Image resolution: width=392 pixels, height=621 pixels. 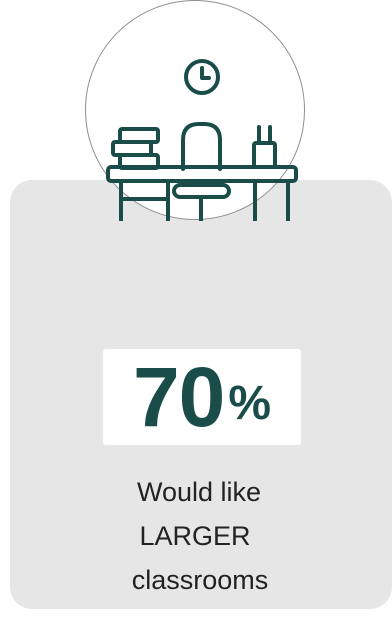 I want to click on caption-line-2: LARGER, so click(x=195, y=536).